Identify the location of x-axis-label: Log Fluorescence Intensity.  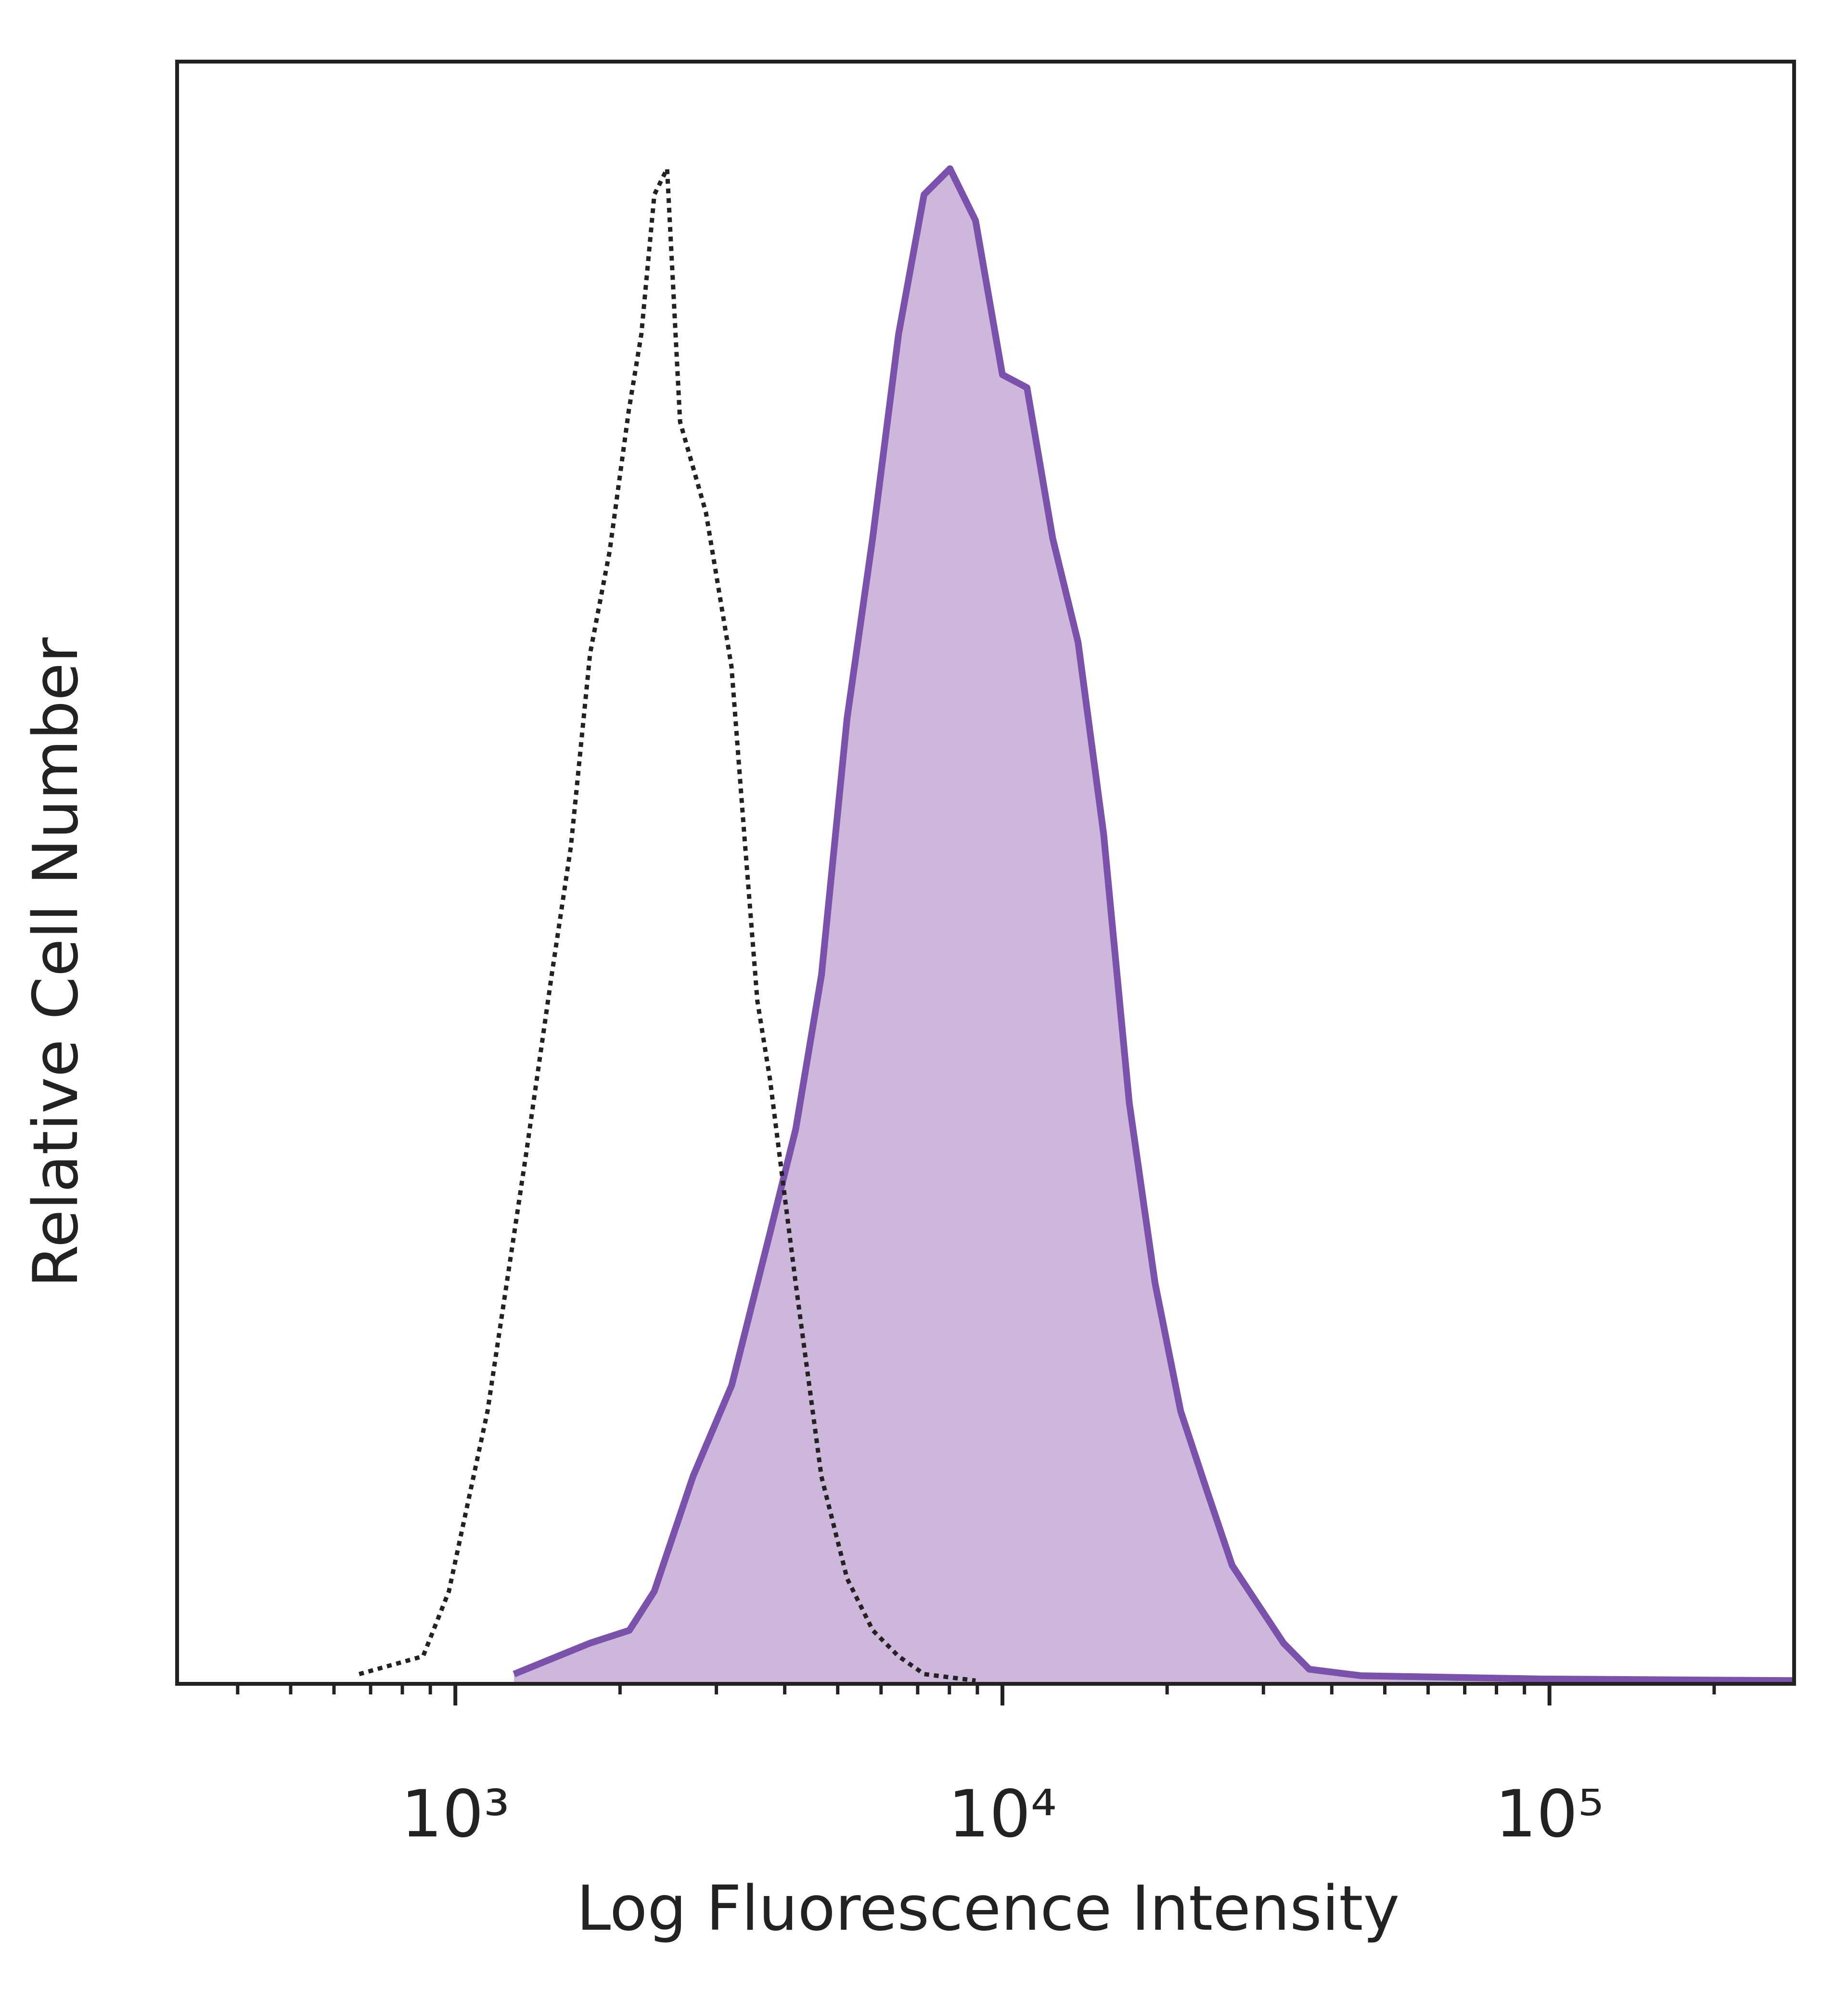
(988, 1909).